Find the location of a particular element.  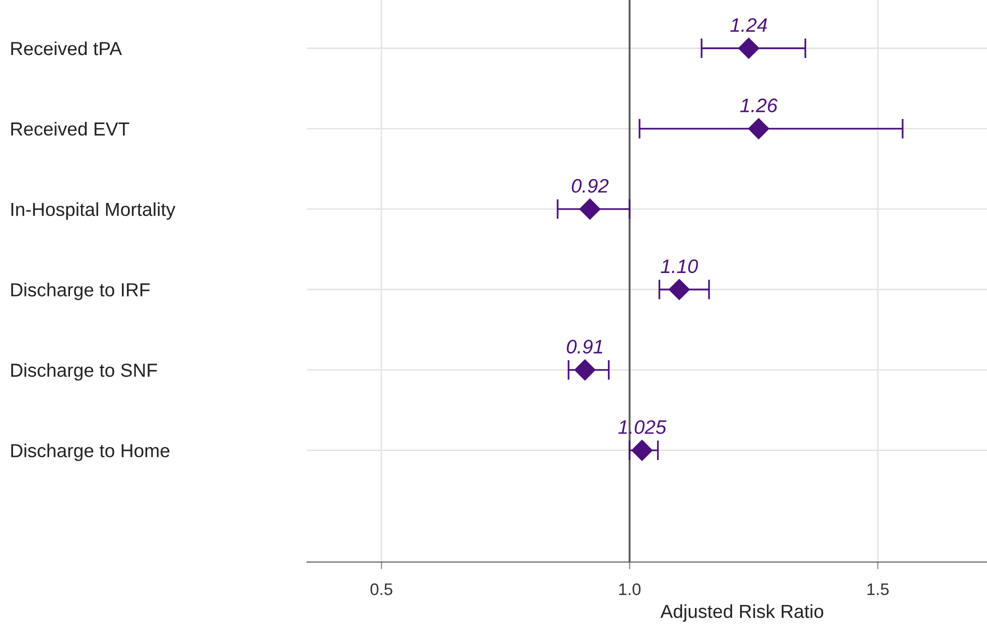

y-tick-label: Discharge to IRF is located at coordinates (80, 291).